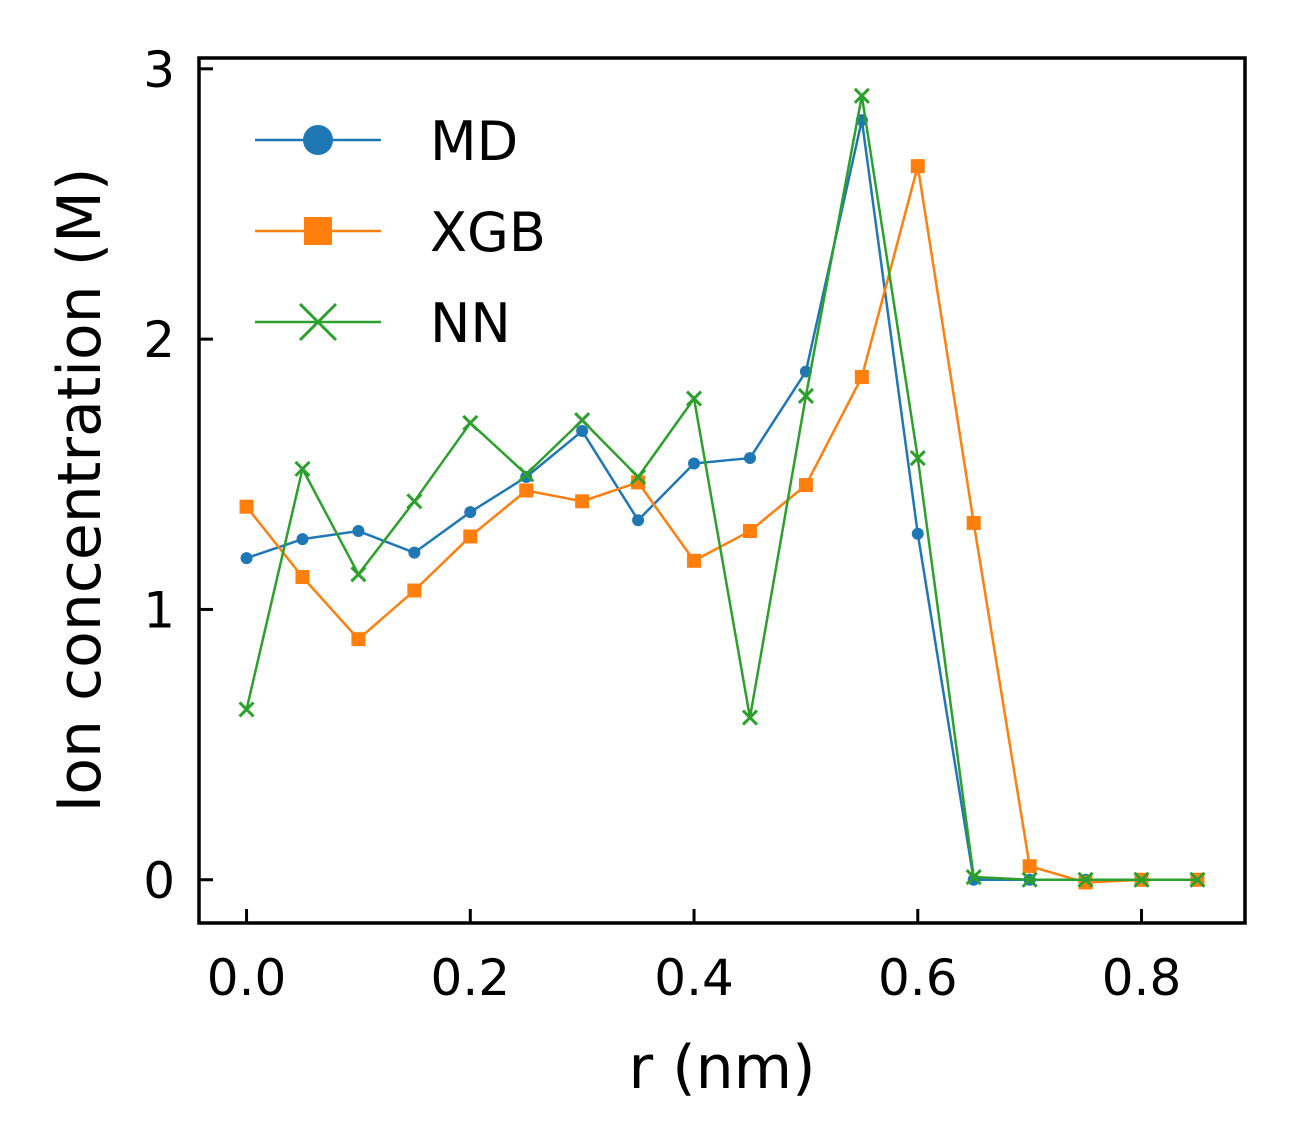  What do you see at coordinates (918, 978) in the screenshot?
I see `x-tick-label: 0.6` at bounding box center [918, 978].